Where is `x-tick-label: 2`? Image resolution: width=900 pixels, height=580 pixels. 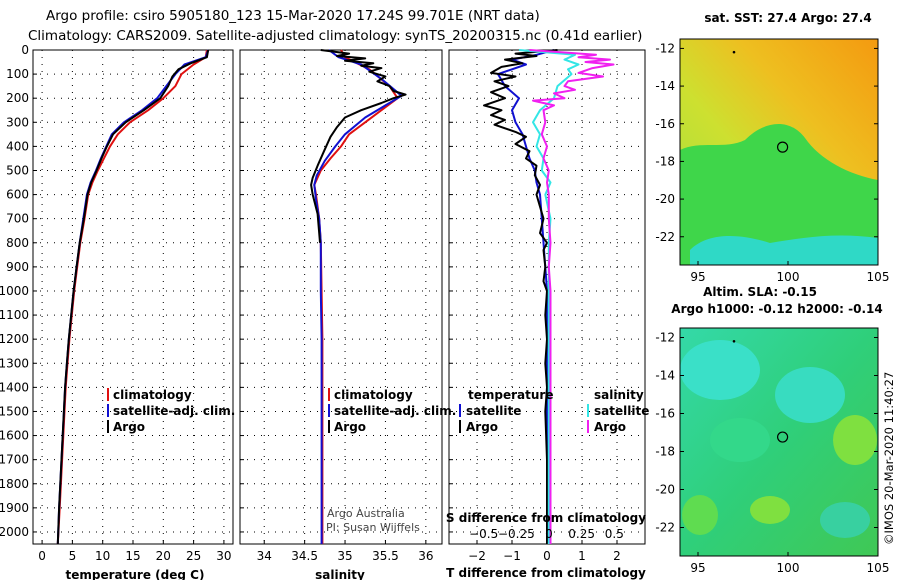 x-tick-label: 2 is located at coordinates (617, 556).